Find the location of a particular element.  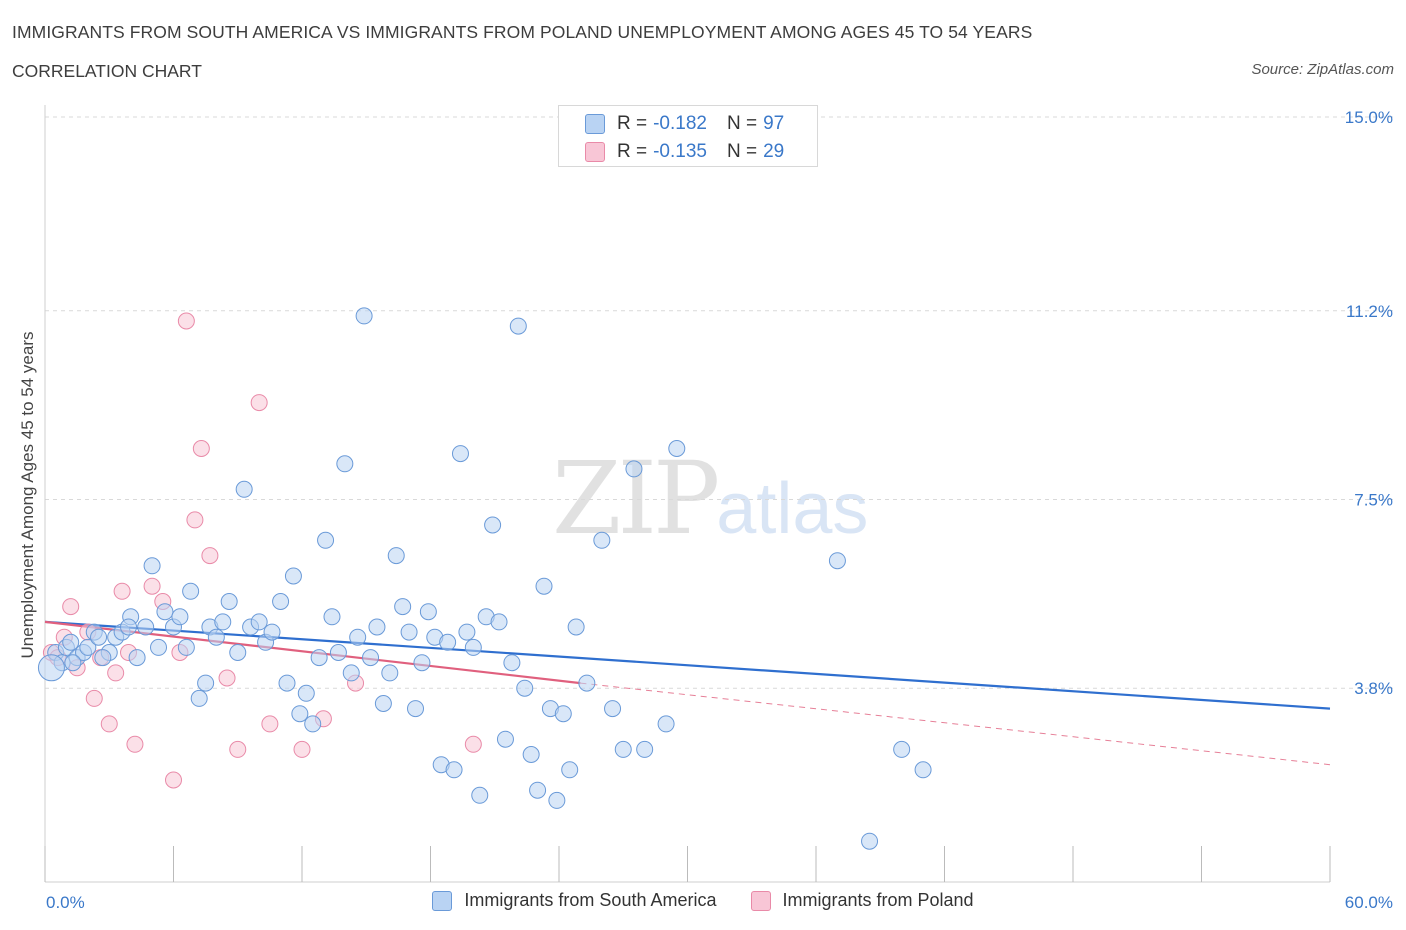

n-value: 97 is located at coordinates (774, 123).